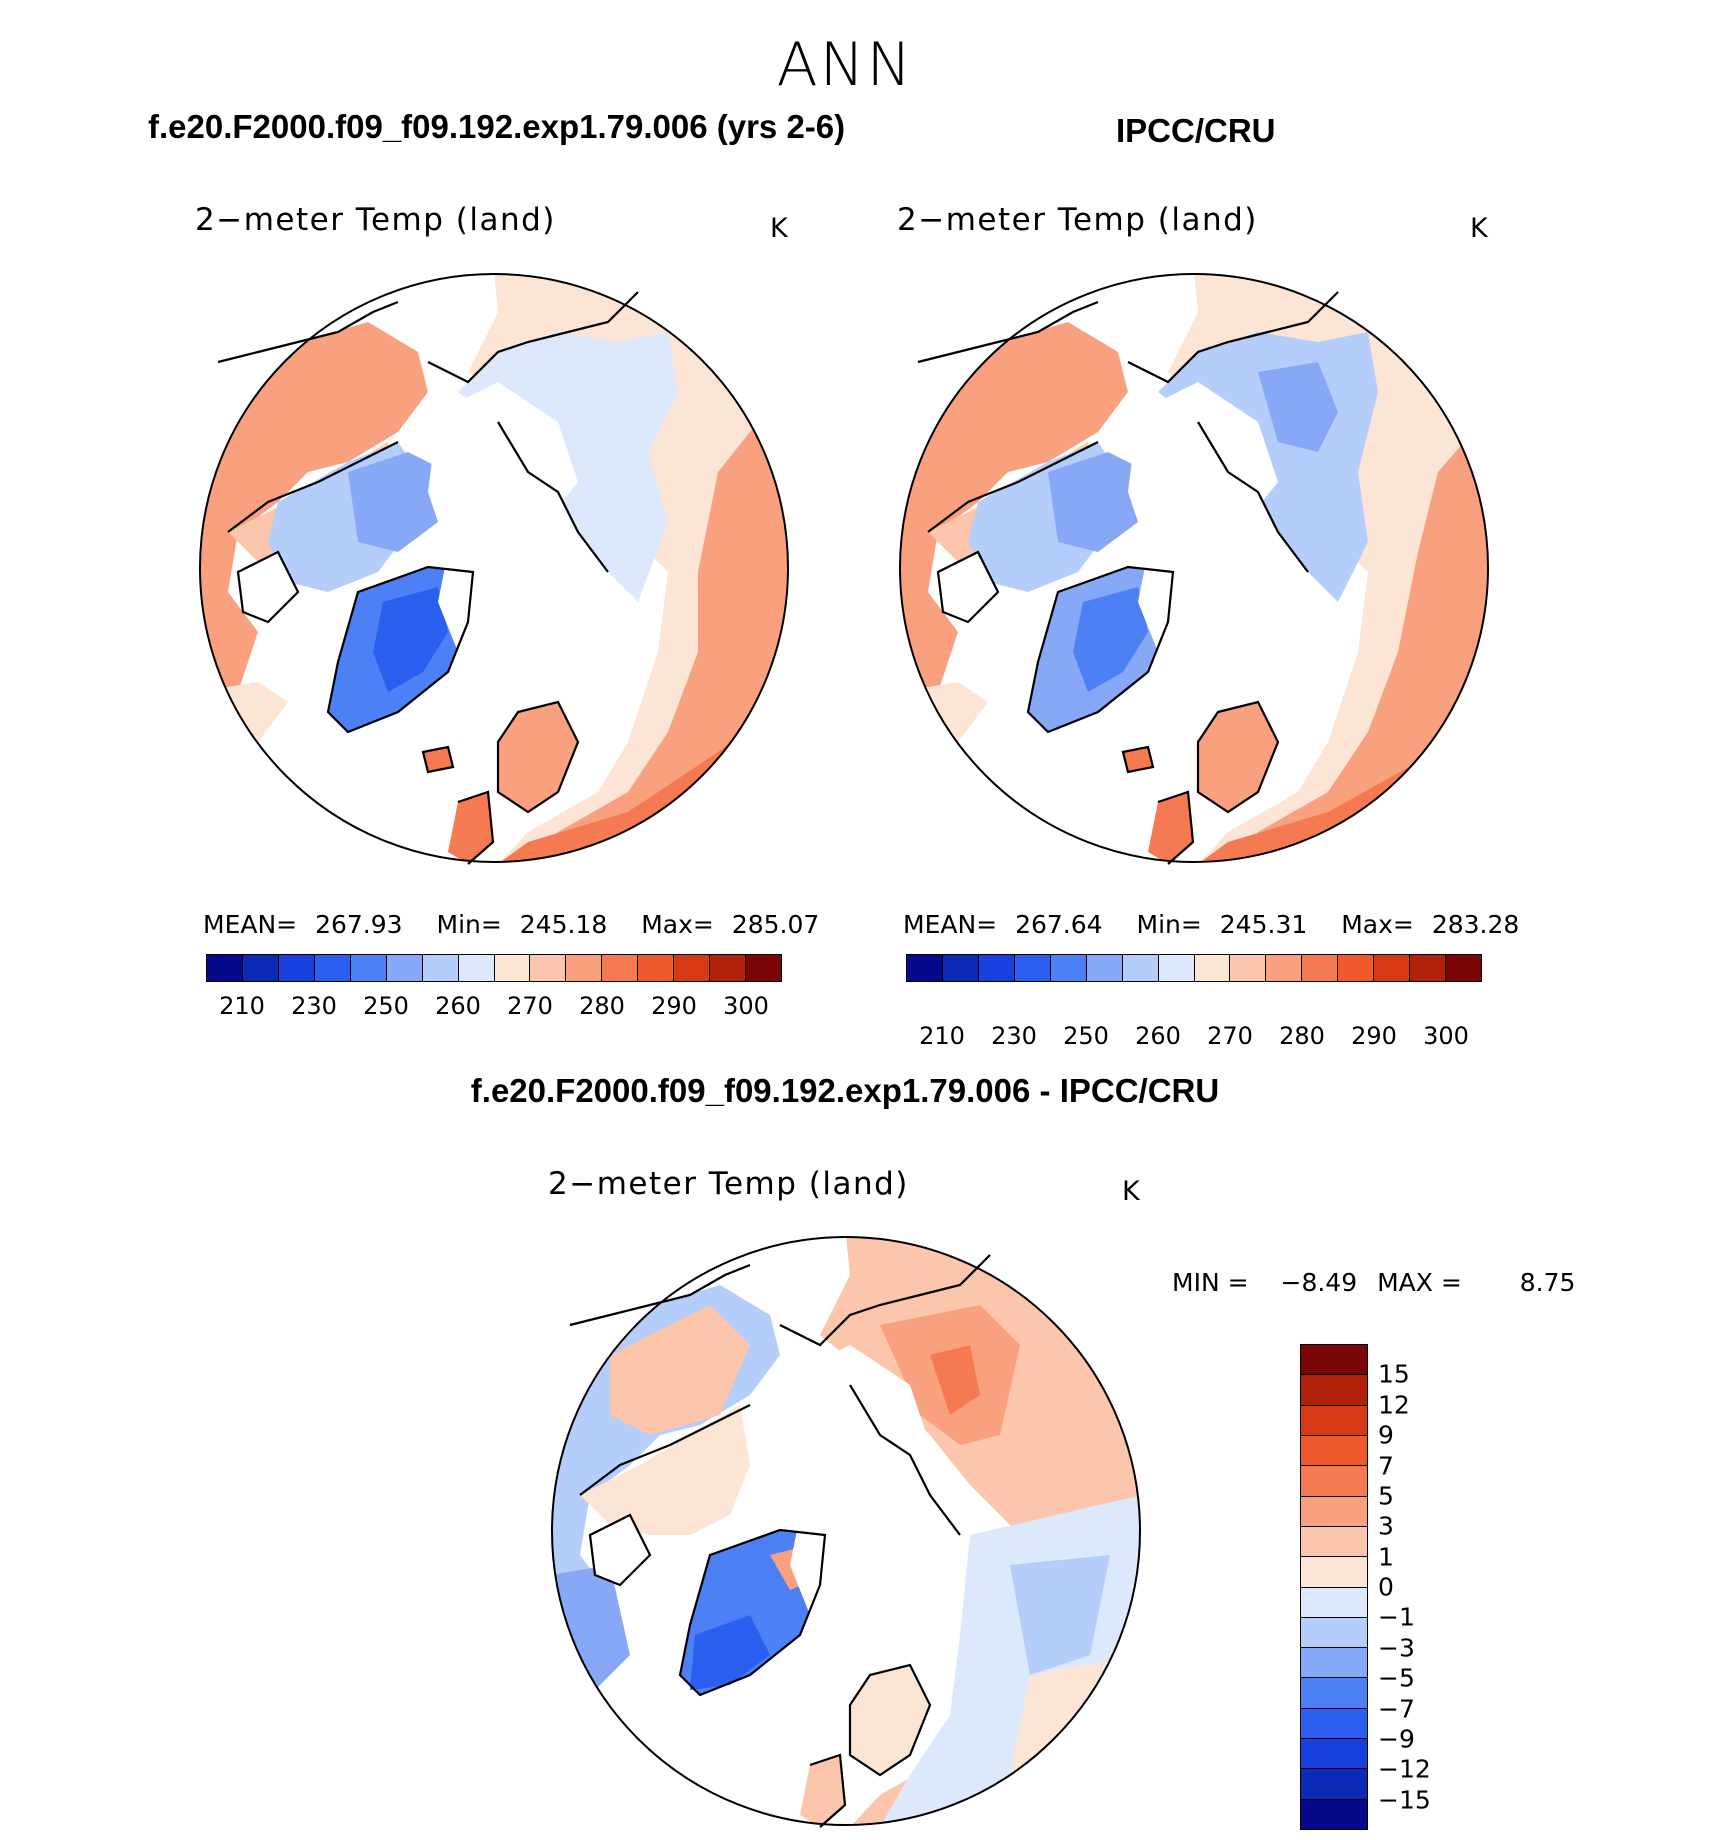  I want to click on diff-colorbar-tick-label: −12, so click(1404, 1769).